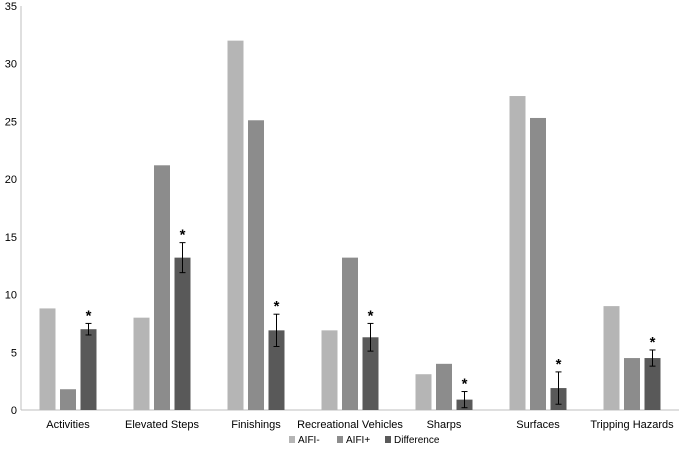  I want to click on bar-difference-tripping-hazards, so click(652, 384).